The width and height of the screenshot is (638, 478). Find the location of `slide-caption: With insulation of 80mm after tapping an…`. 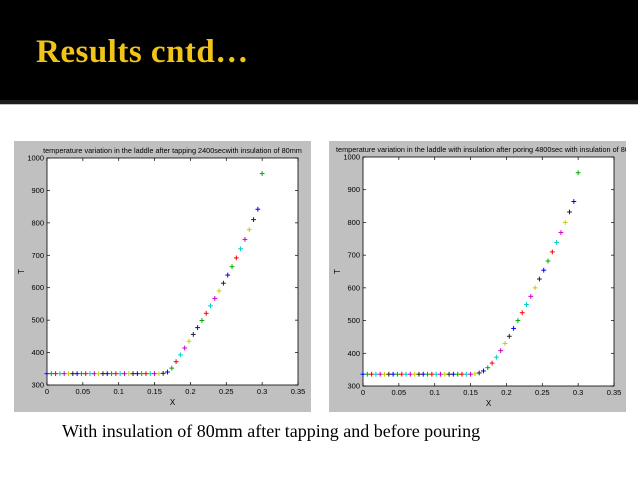

slide-caption: With insulation of 80mm after tapping an… is located at coordinates (271, 431).